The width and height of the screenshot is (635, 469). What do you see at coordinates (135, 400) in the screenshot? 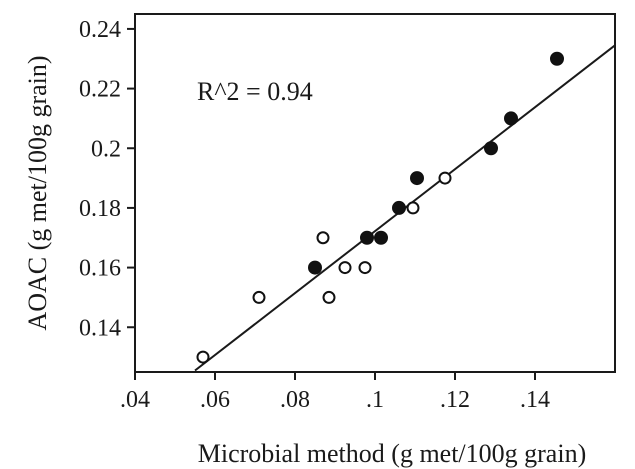
I see `x-tick-label: .04` at bounding box center [135, 400].